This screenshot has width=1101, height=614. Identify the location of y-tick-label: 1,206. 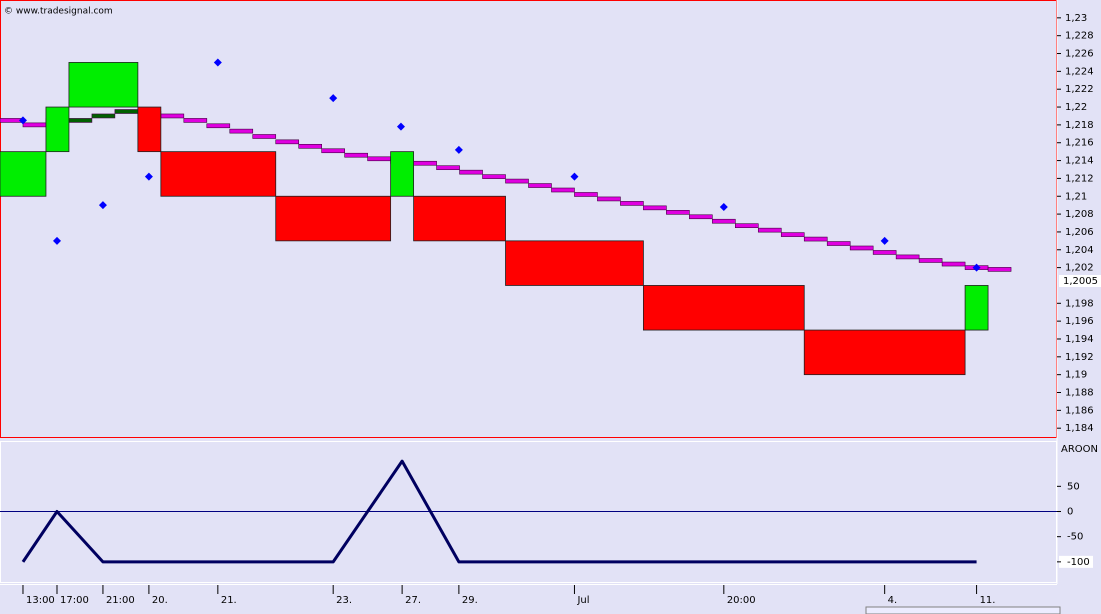
(1079, 232).